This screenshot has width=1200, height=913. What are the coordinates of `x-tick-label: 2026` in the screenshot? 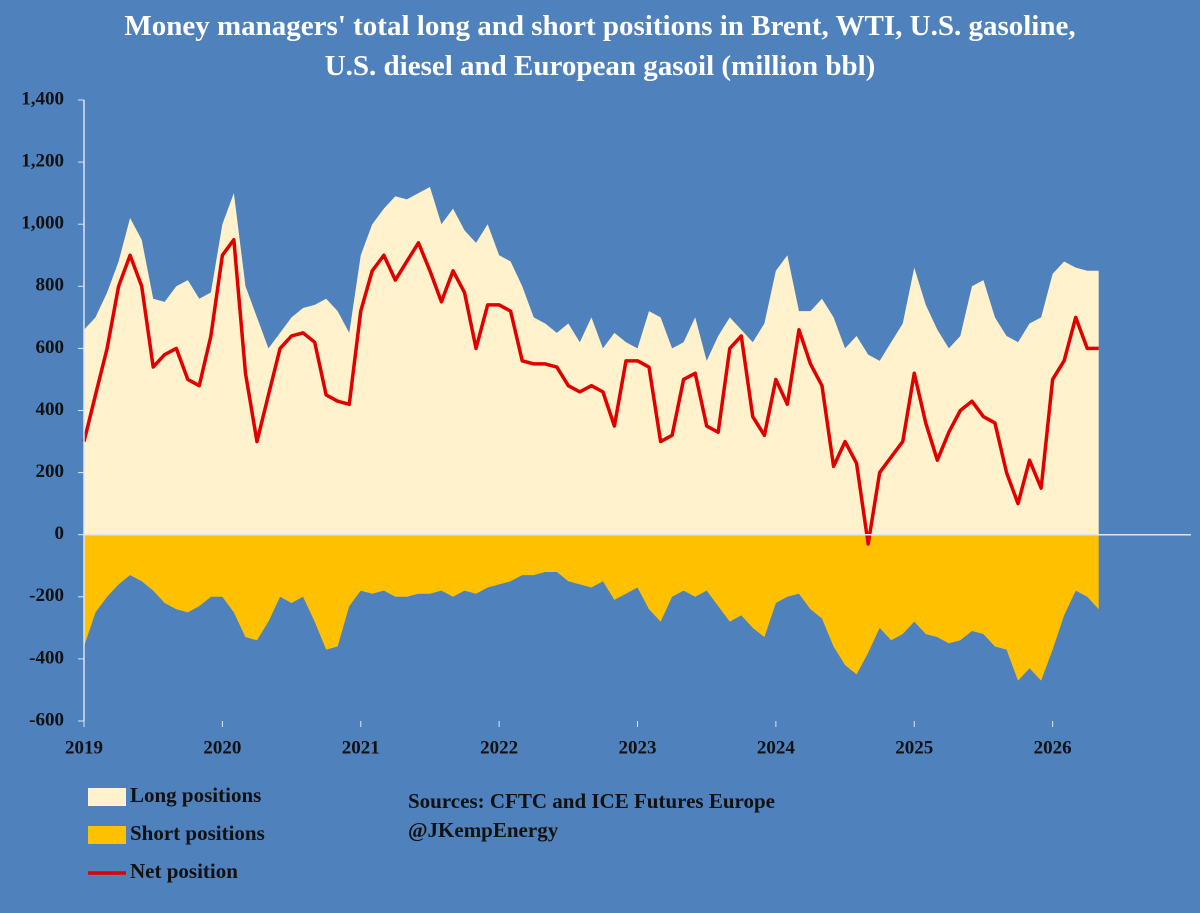 It's located at (1053, 747).